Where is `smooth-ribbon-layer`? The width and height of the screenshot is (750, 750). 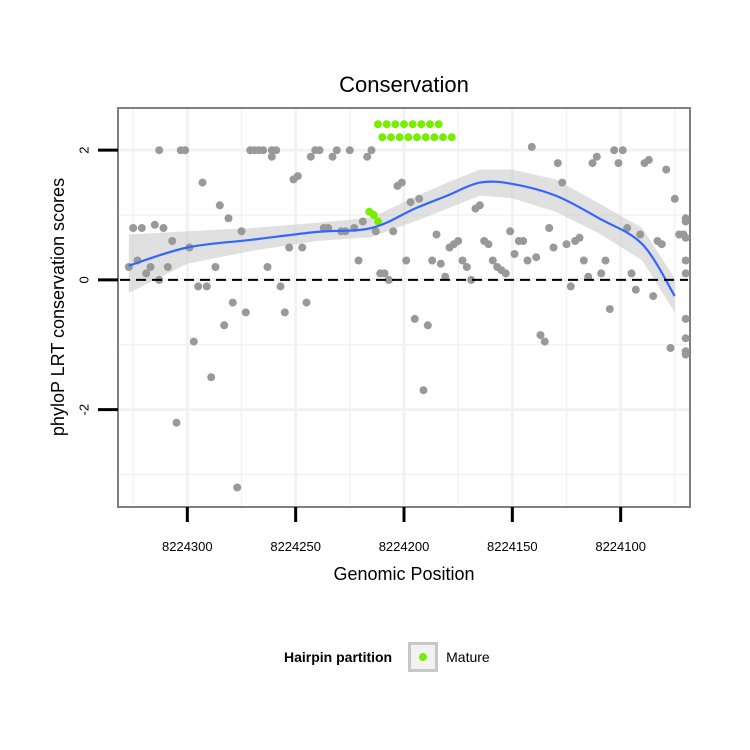
smooth-ribbon-layer is located at coordinates (401, 241).